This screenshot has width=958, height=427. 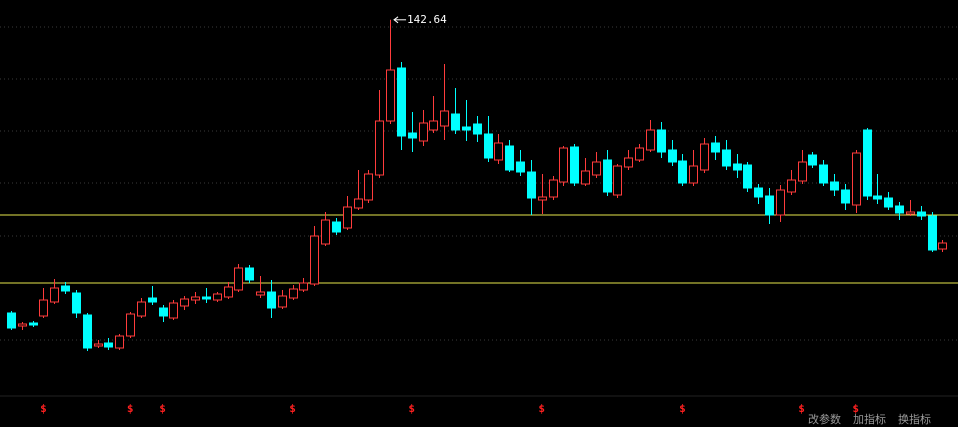 I want to click on annotation-arrowhead, so click(x=396, y=20).